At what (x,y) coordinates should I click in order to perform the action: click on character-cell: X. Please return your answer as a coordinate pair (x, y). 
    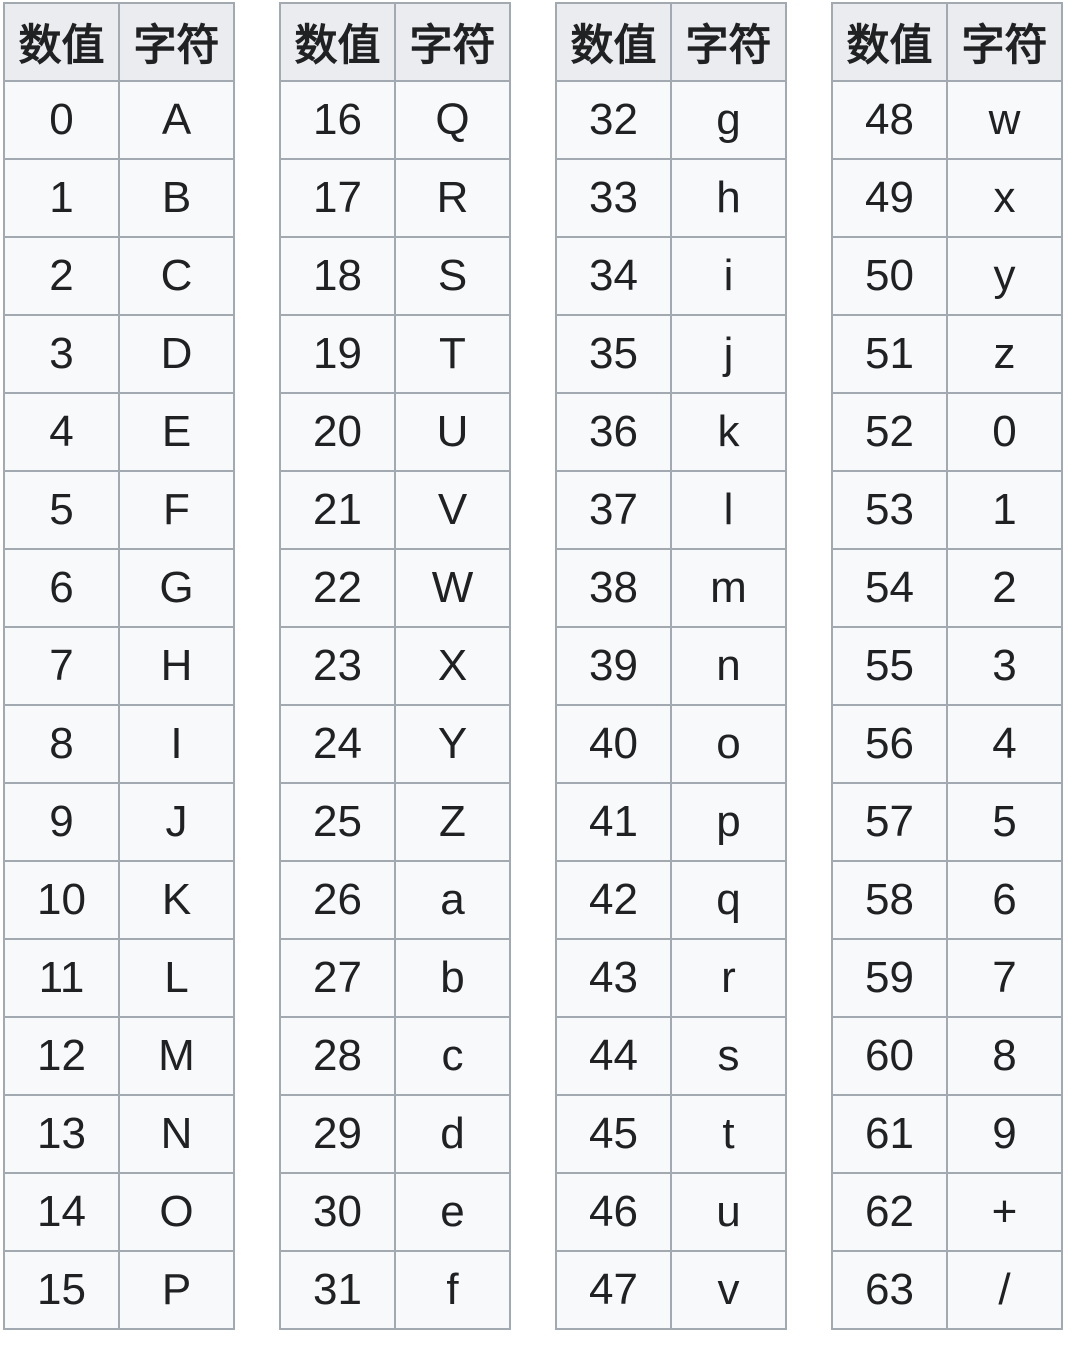
    Looking at the image, I should click on (452, 666).